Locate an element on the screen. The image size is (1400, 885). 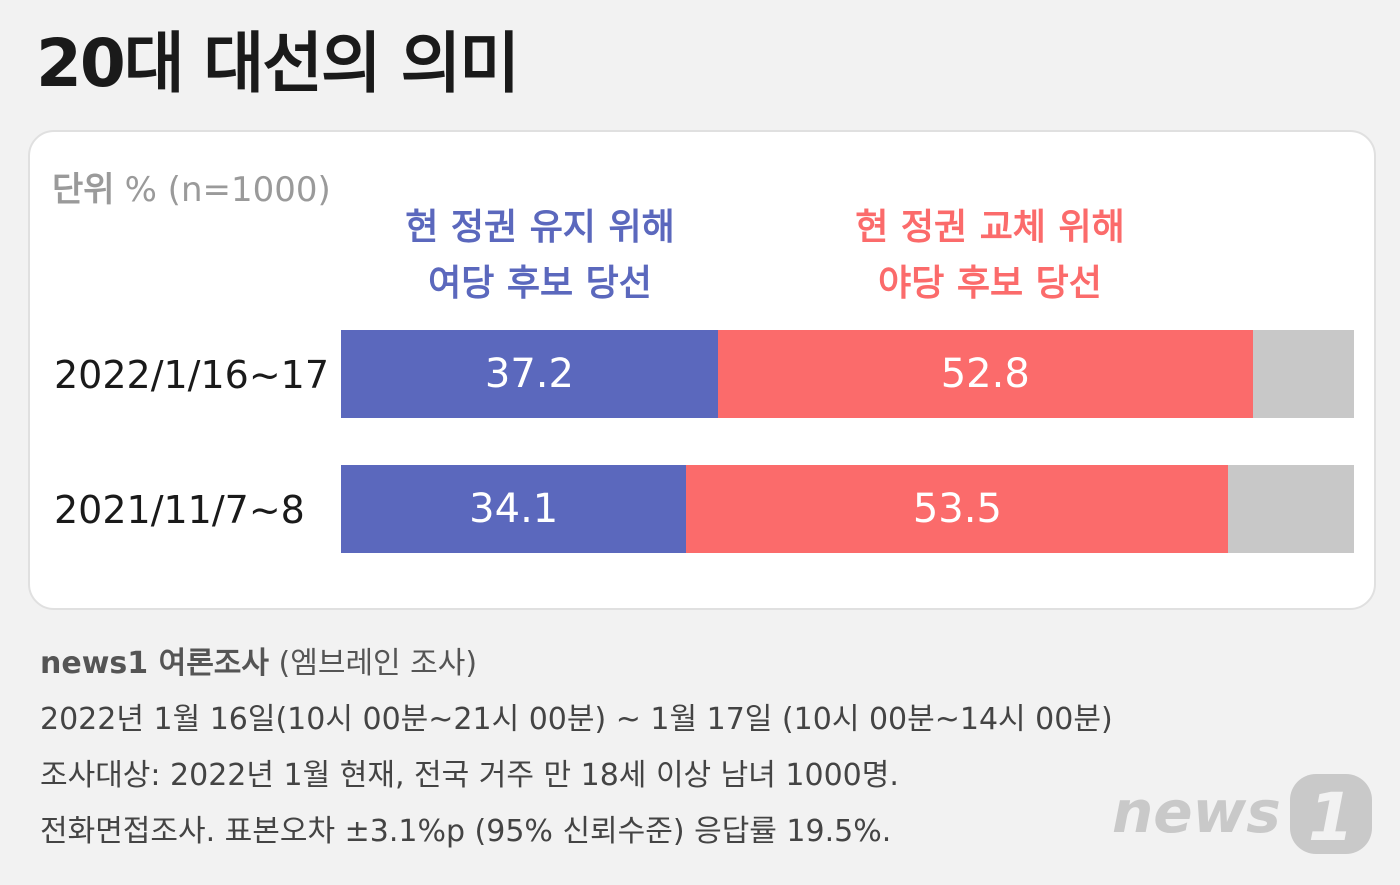
bar-row-2022: 37.2 52.8 is located at coordinates (847, 374).